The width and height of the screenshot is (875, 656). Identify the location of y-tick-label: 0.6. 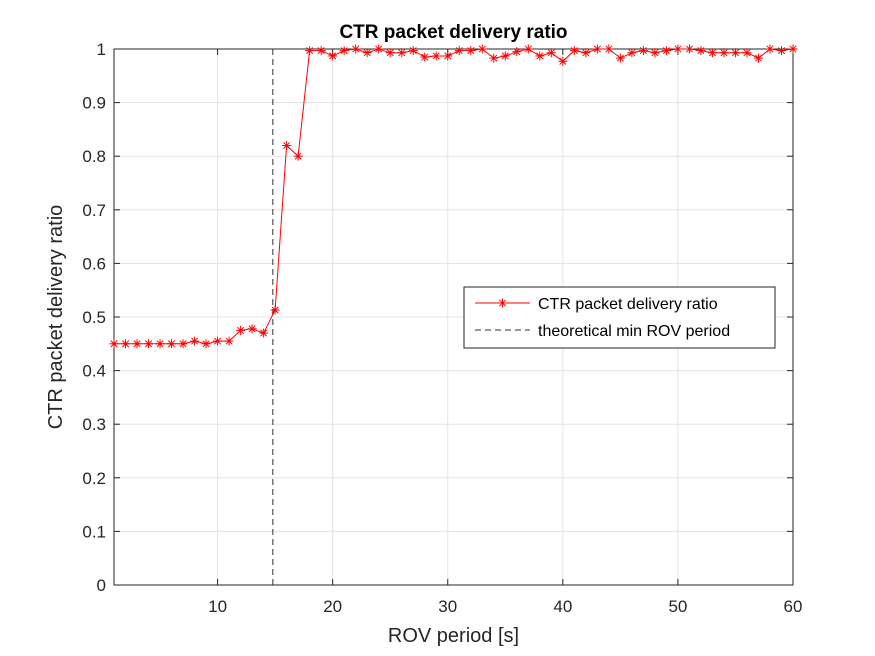
(94, 263).